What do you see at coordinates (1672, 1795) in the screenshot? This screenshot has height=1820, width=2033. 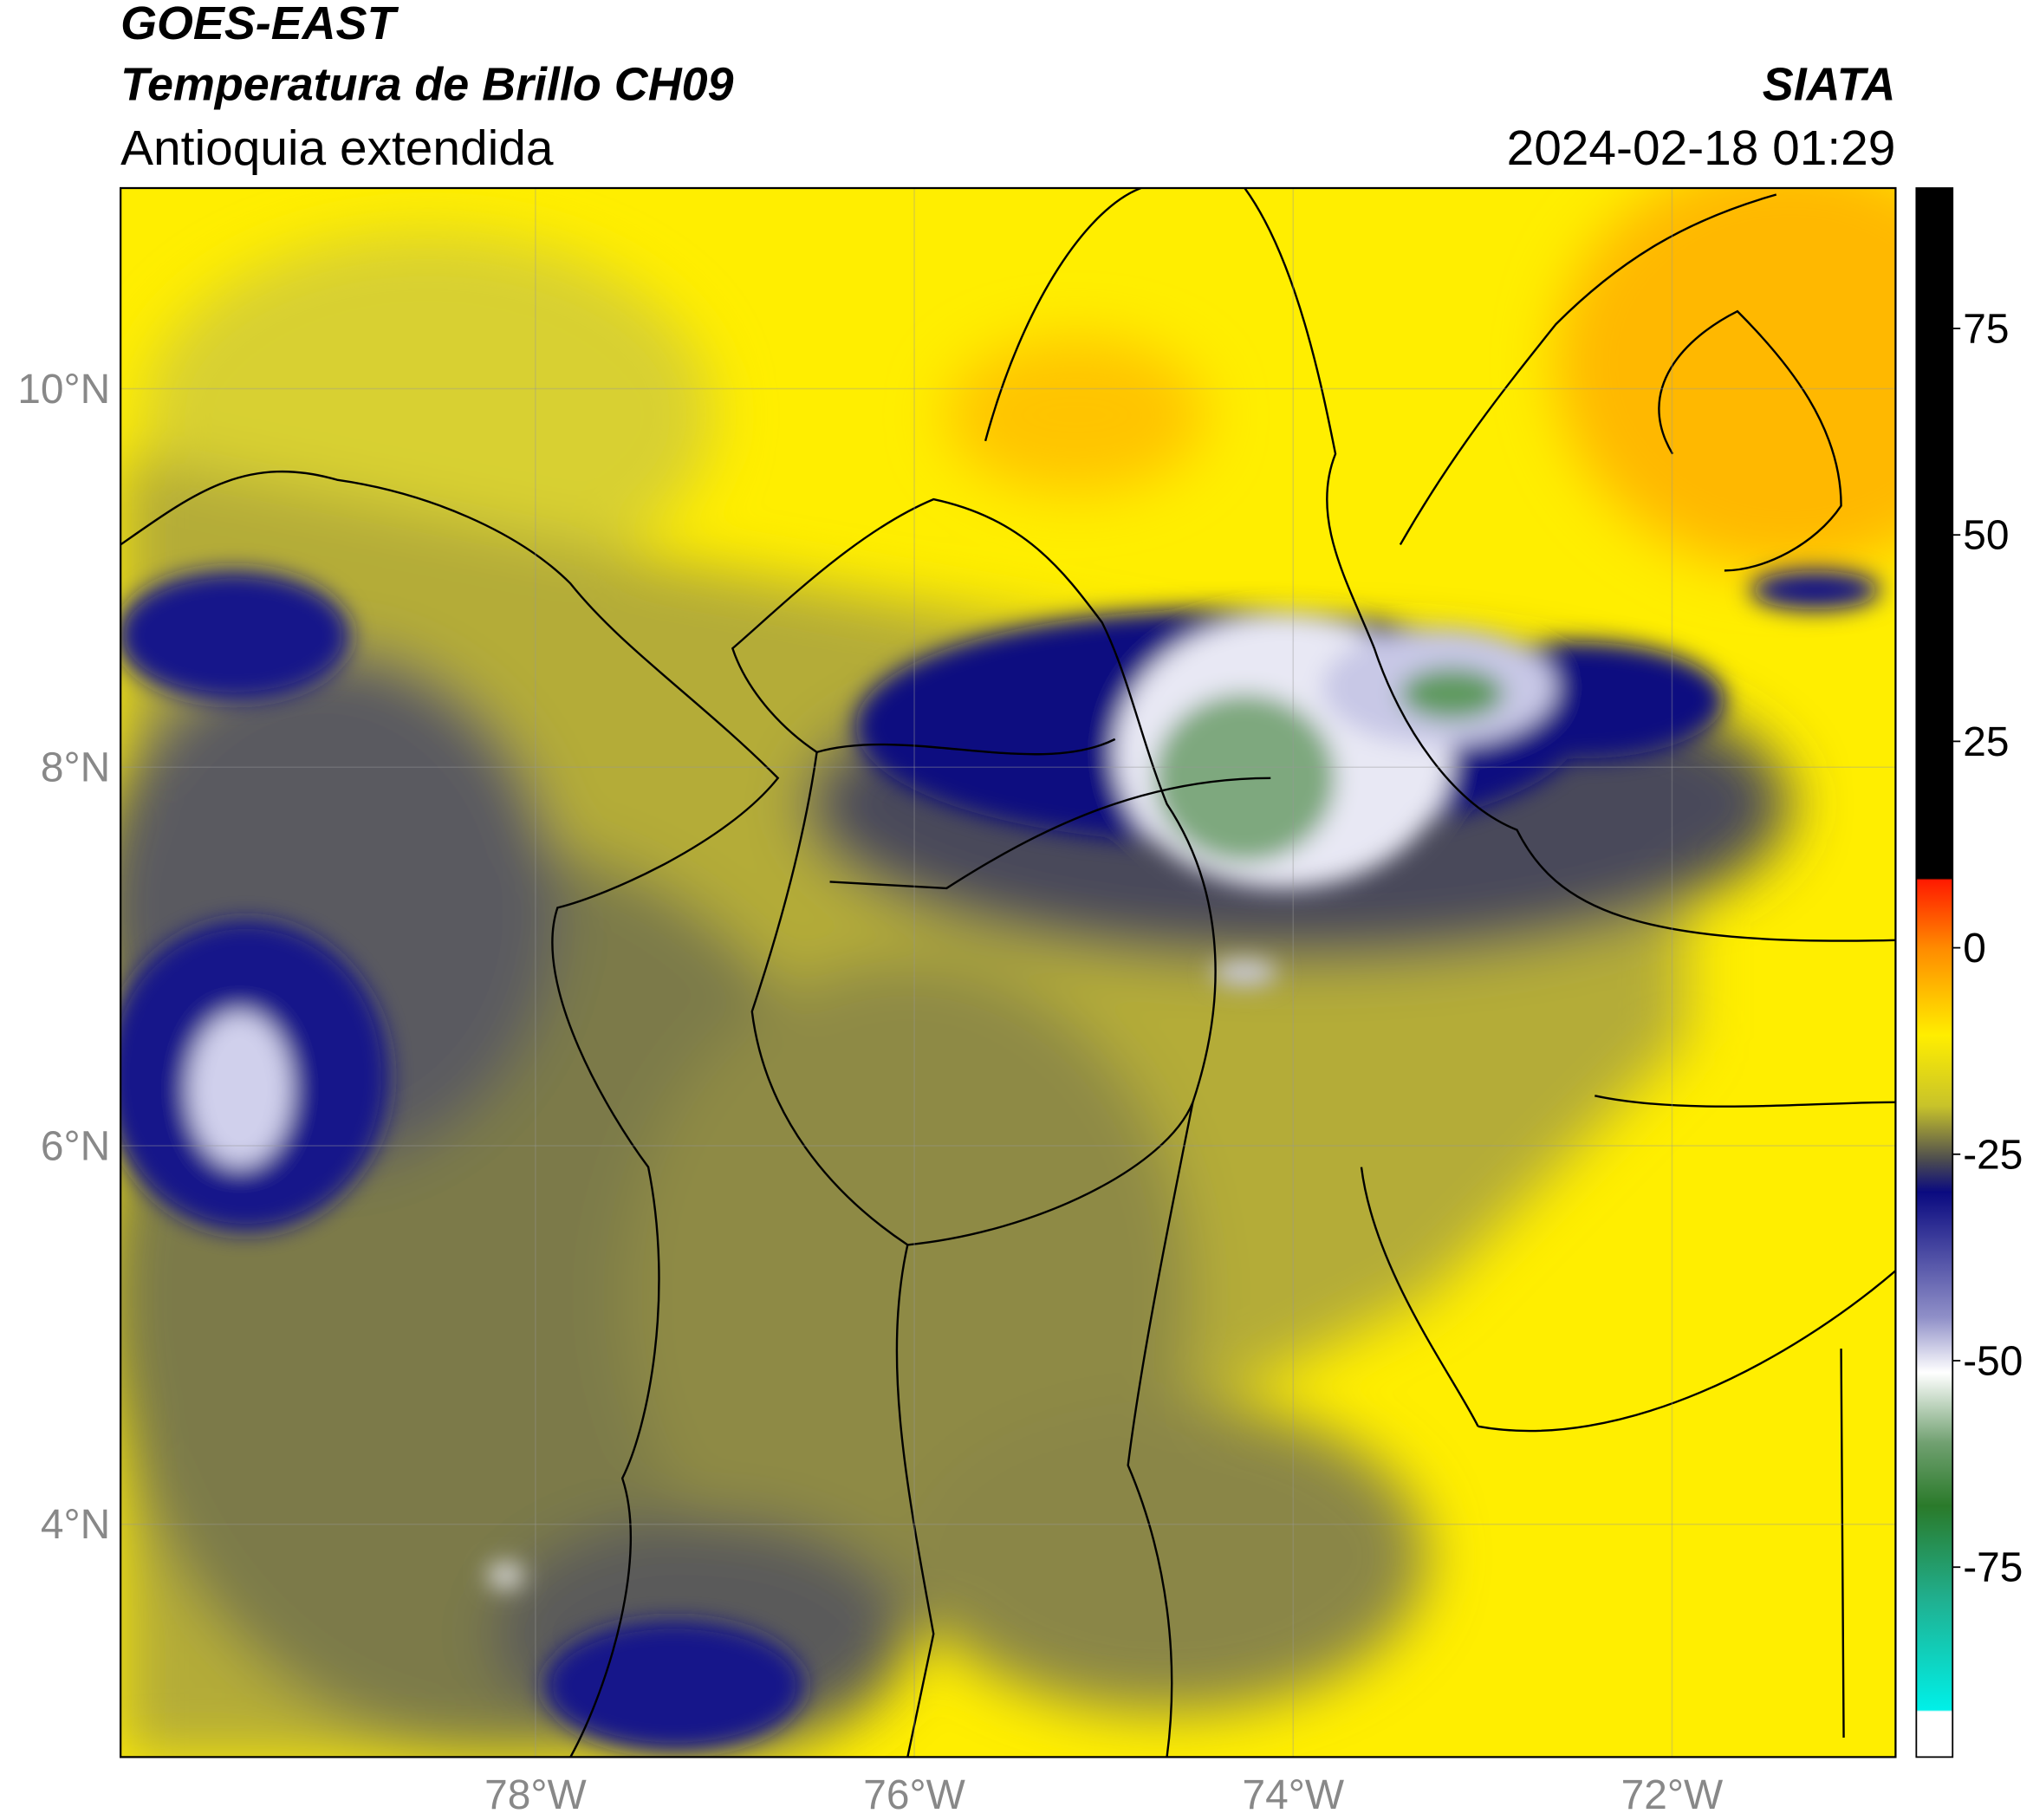 I see `x-tick-label: 72°W` at bounding box center [1672, 1795].